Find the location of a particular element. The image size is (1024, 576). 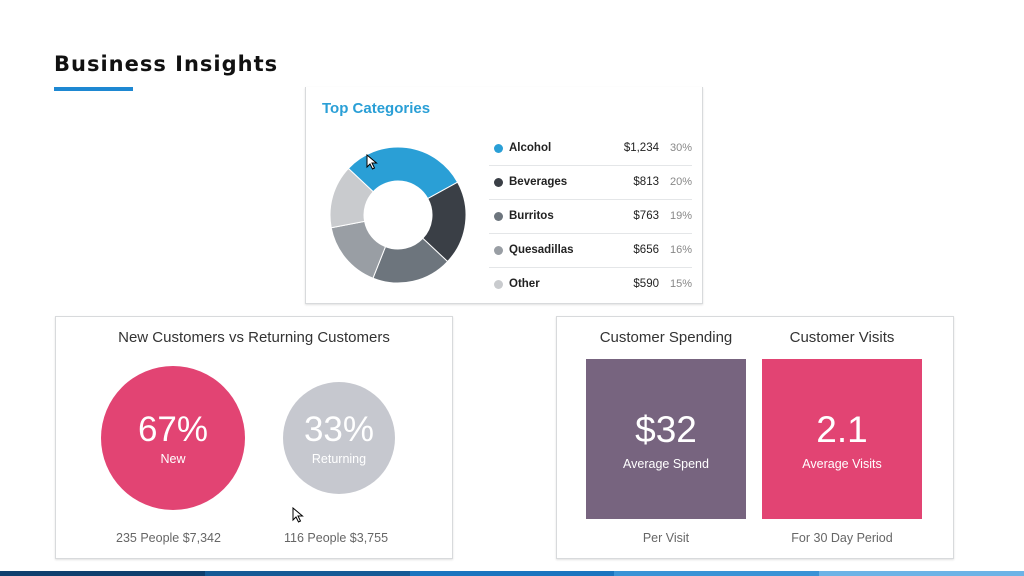

returning-customers-circle: 33% Returning is located at coordinates (339, 438).